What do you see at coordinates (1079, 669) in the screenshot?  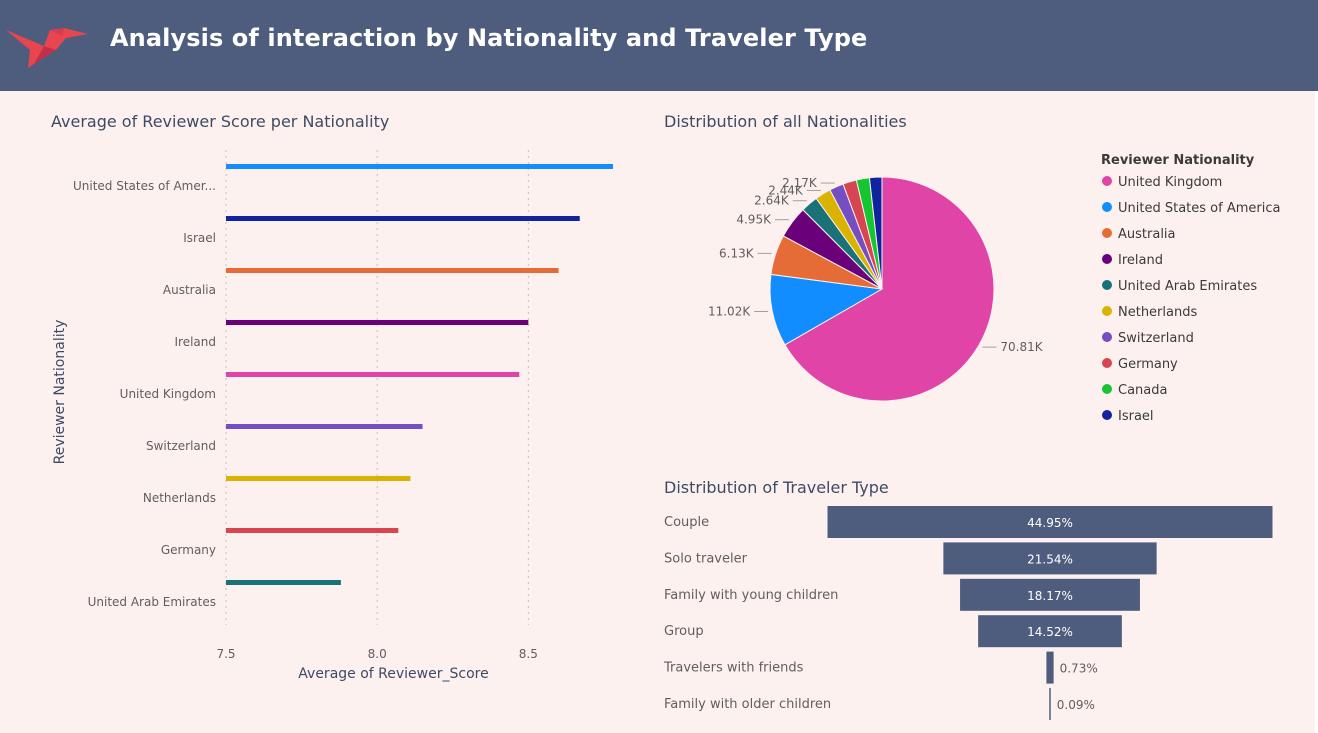 I see `funnel-data-label: 0.73%` at bounding box center [1079, 669].